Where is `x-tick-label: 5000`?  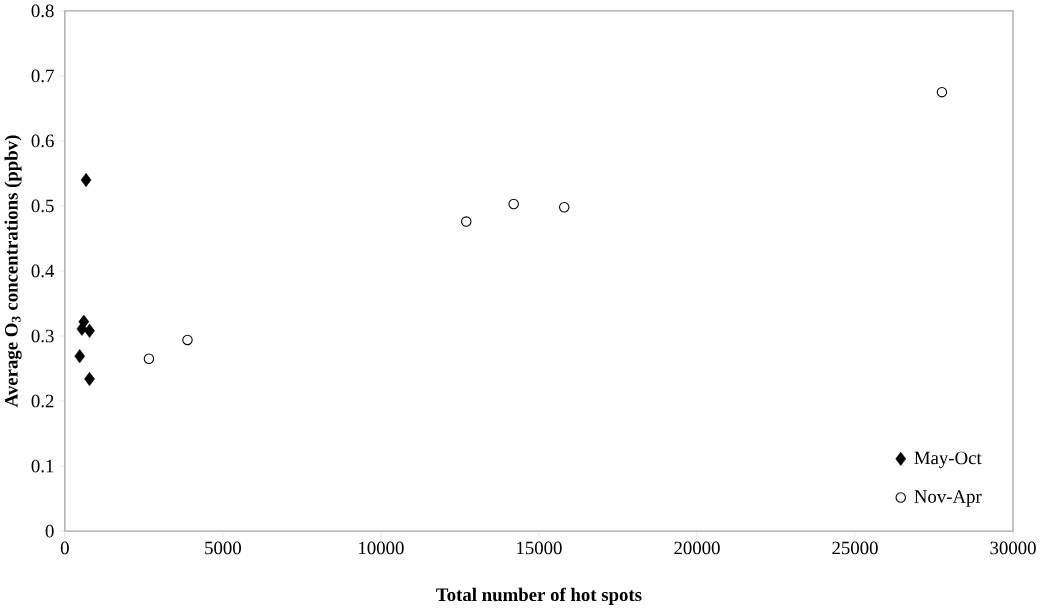 x-tick-label: 5000 is located at coordinates (223, 548).